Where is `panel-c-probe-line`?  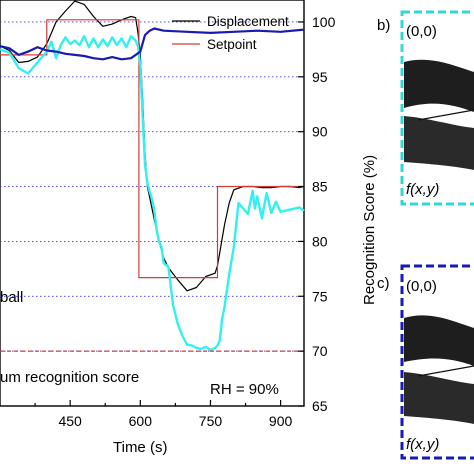 panel-c-probe-line is located at coordinates (445, 371).